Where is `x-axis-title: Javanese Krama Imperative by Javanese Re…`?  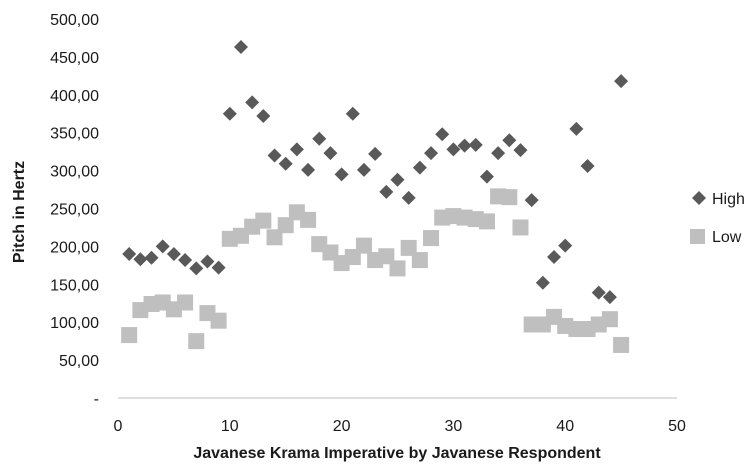
x-axis-title: Javanese Krama Imperative by Javanese Re… is located at coordinates (397, 453).